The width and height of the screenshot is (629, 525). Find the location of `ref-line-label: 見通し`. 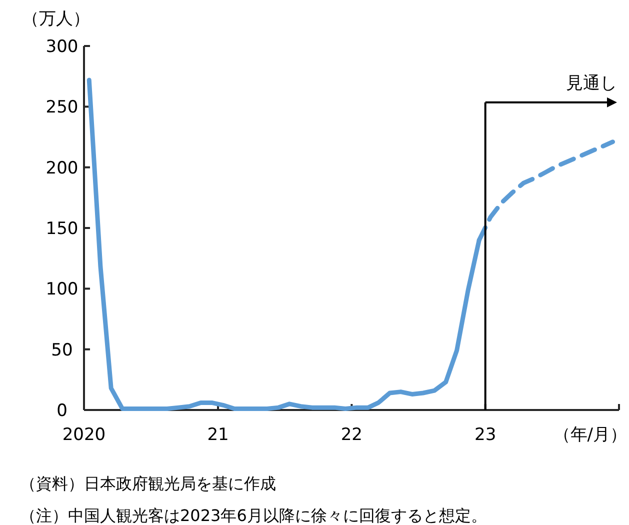

ref-line-label: 見通し is located at coordinates (591, 83).